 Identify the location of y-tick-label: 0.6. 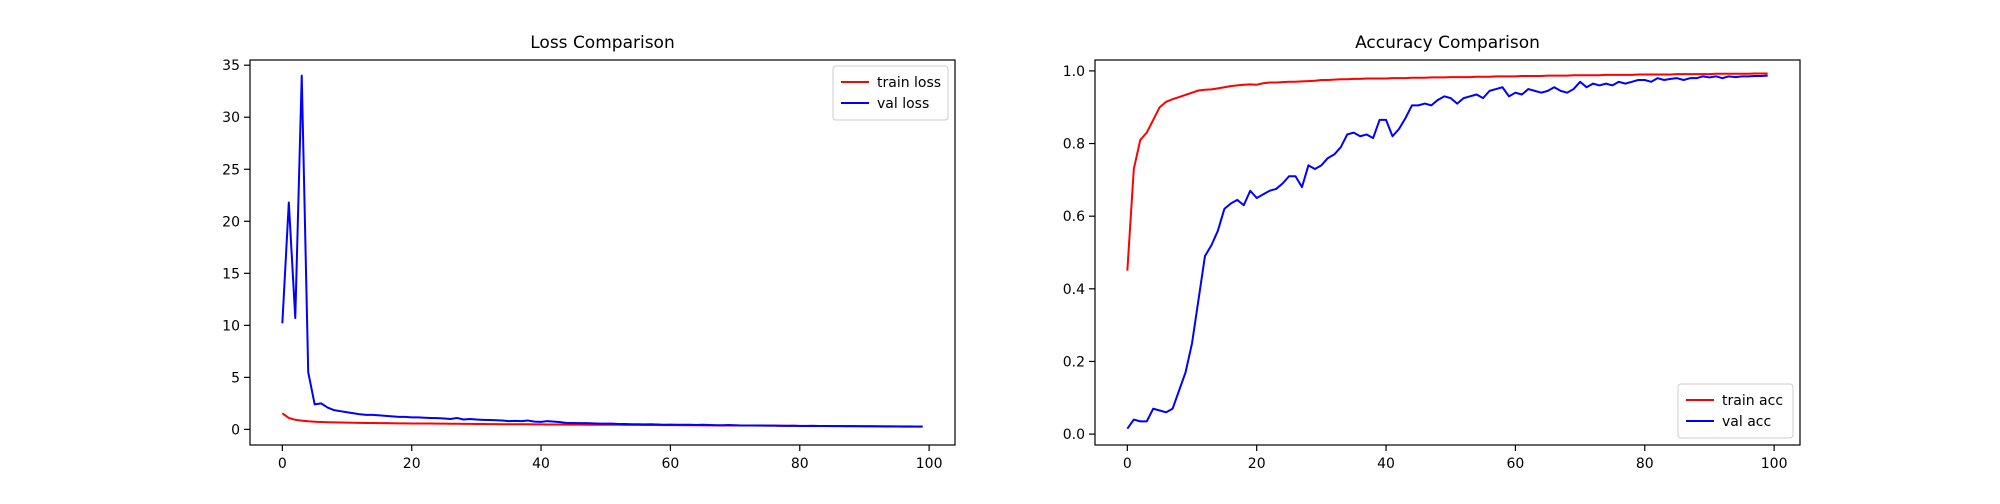
(1074, 217).